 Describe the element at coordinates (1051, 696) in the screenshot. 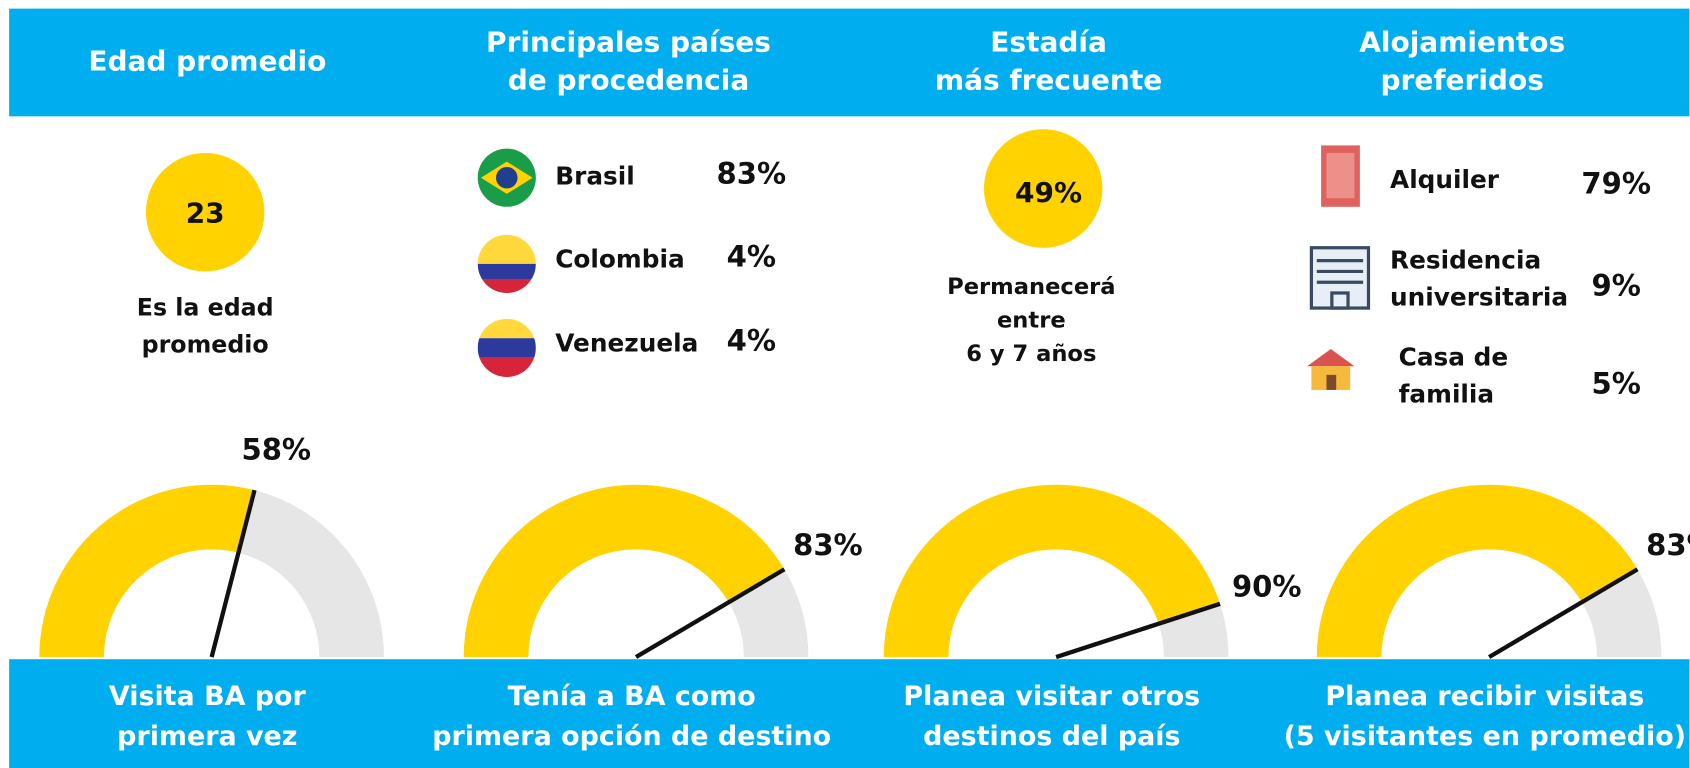

I see `gauge-caption: Planea visitar otros` at that location.